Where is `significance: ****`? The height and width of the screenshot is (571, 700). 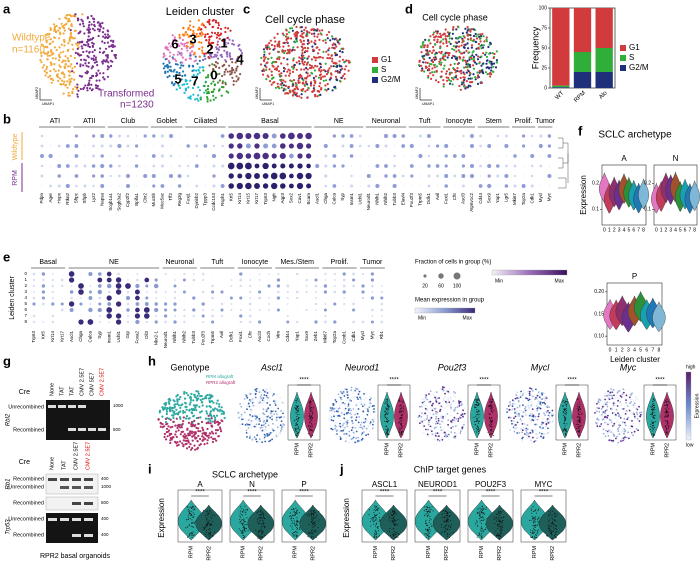 significance: **** is located at coordinates (572, 381).